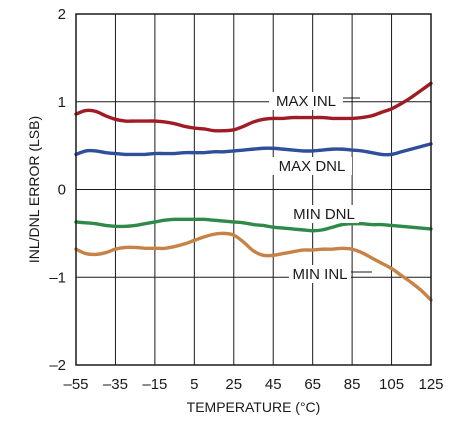  Describe the element at coordinates (75, 384) in the screenshot. I see `x-tick-label: –55` at that location.